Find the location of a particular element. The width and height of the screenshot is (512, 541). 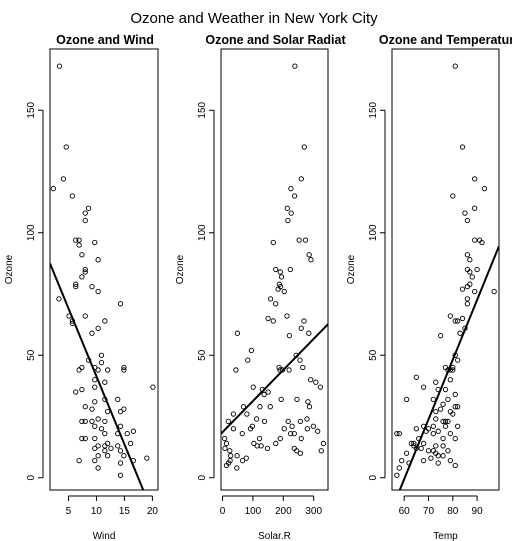

x-tick-label: 10 is located at coordinates (97, 511).